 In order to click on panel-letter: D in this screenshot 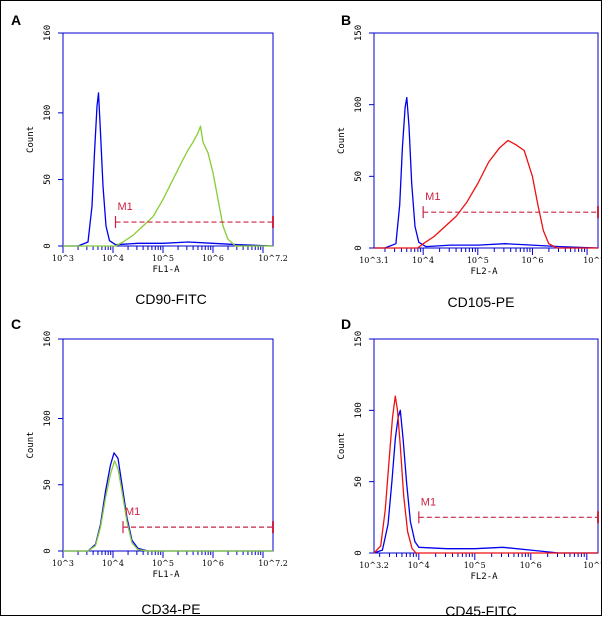, I will do `click(346, 324)`.